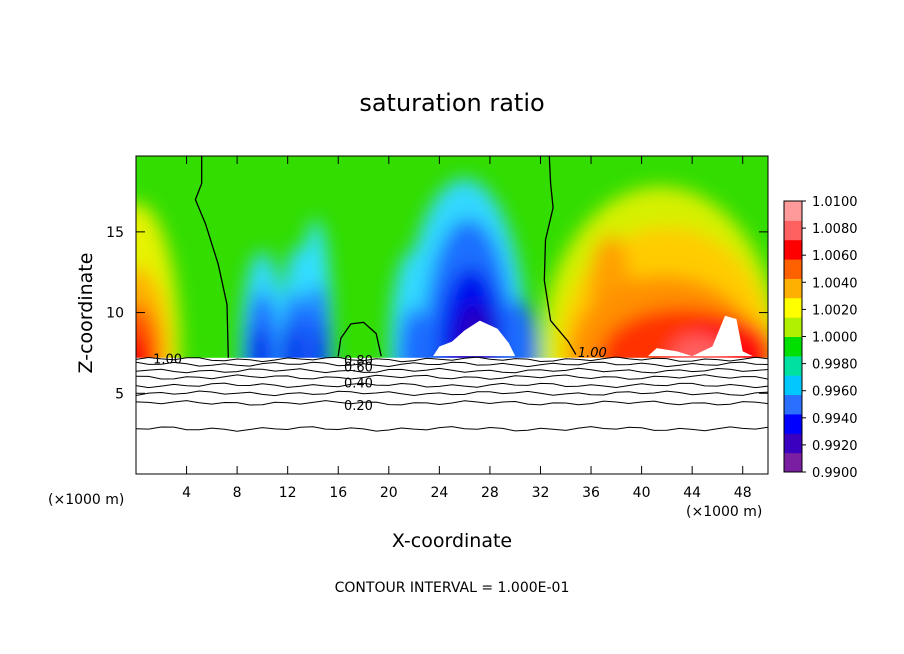 The width and height of the screenshot is (904, 654). Describe the element at coordinates (186, 493) in the screenshot. I see `x-tick-label: 4` at that location.